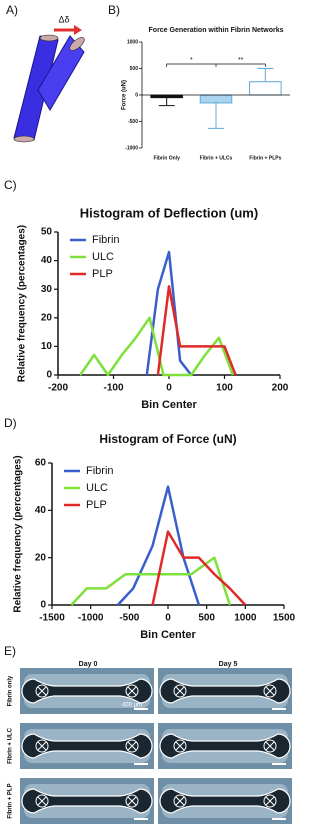  What do you see at coordinates (216, 65) in the screenshot?
I see `significance-bracket` at bounding box center [216, 65].